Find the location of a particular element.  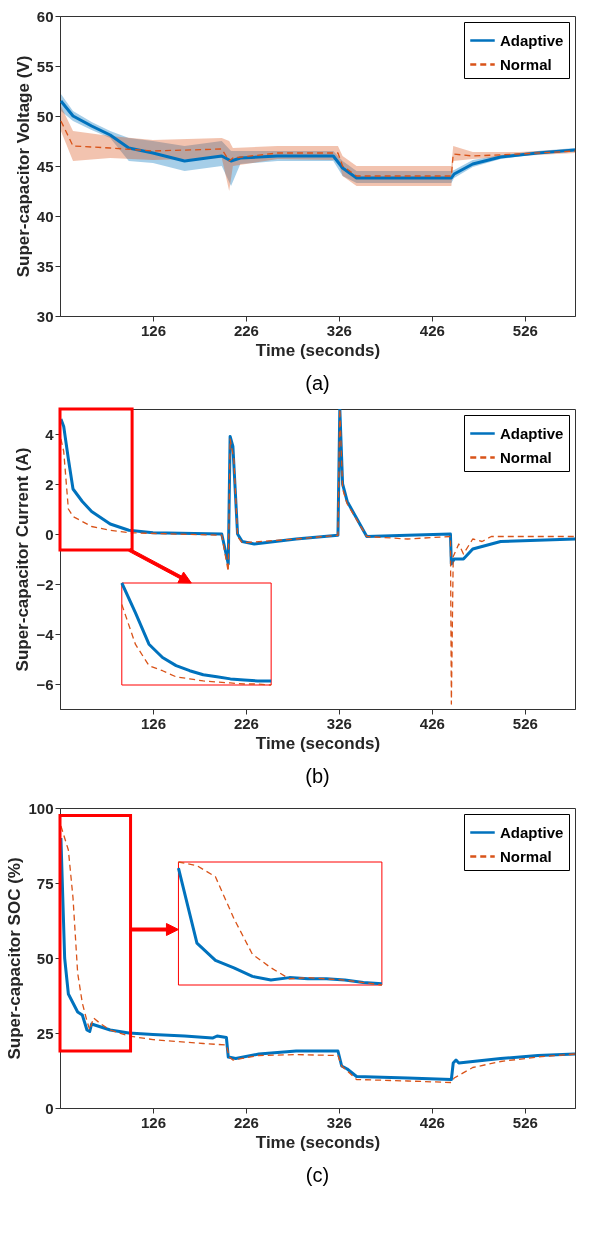

line-series is located at coordinates (317, 148).